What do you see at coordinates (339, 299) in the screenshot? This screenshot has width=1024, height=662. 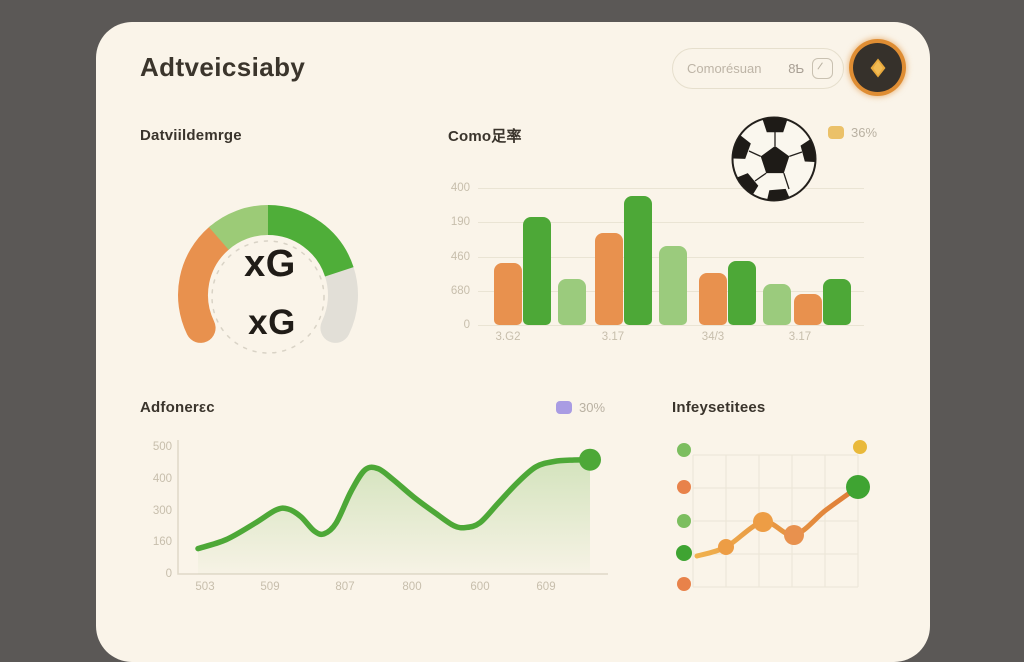 I see `gauge-segment-gray` at bounding box center [339, 299].